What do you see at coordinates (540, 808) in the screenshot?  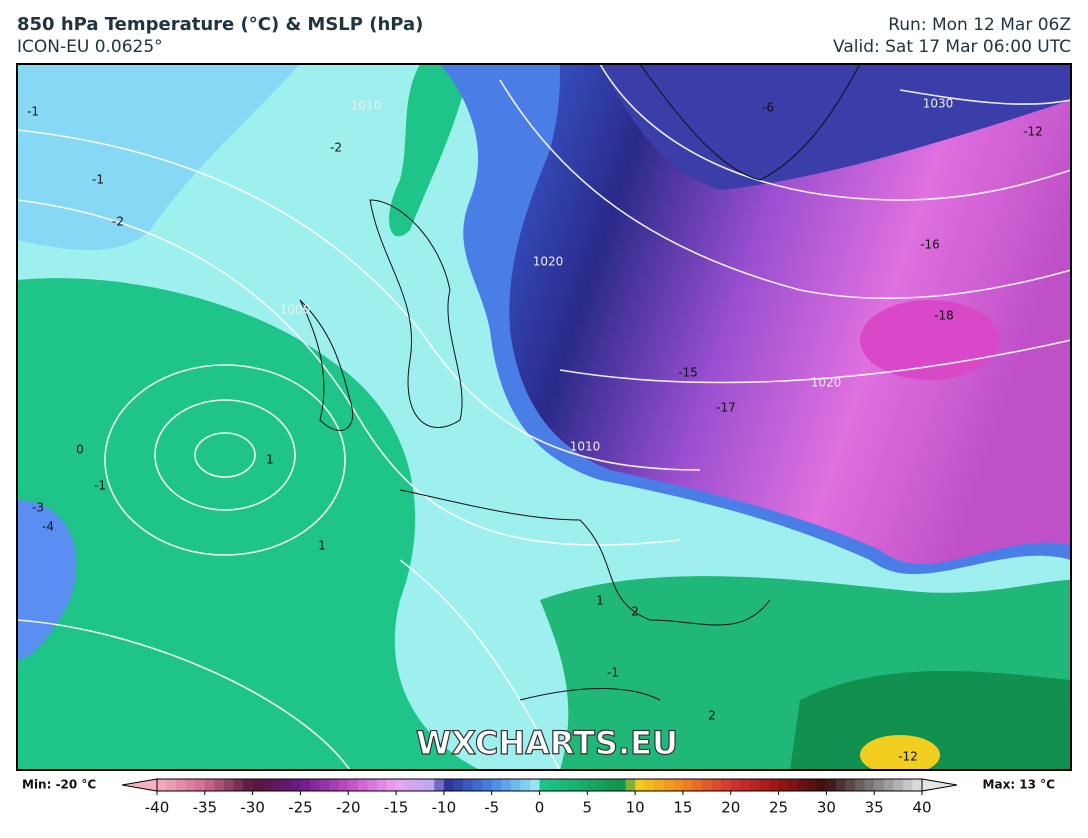 I see `colorbar-tick-label: 0` at bounding box center [540, 808].